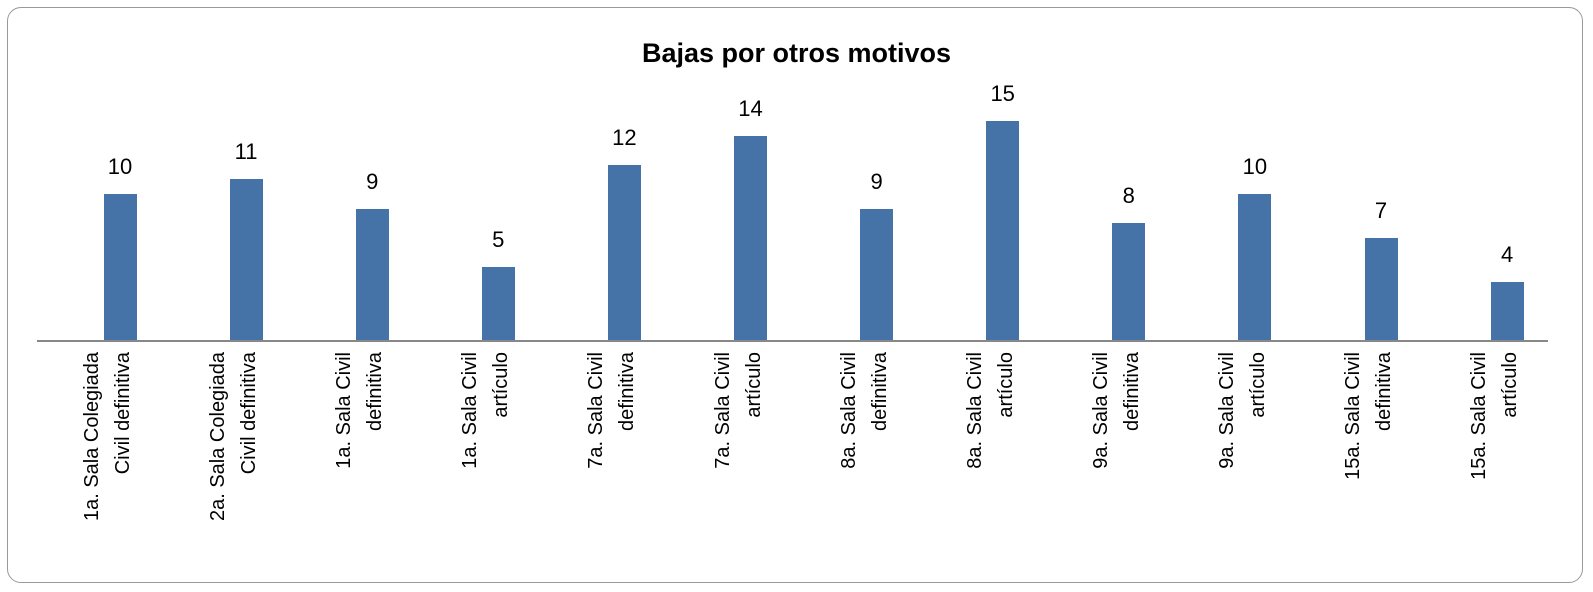 The height and width of the screenshot is (592, 1593). What do you see at coordinates (1495, 416) in the screenshot?
I see `x-tick-label: 15a. Sala Civil artículo` at bounding box center [1495, 416].